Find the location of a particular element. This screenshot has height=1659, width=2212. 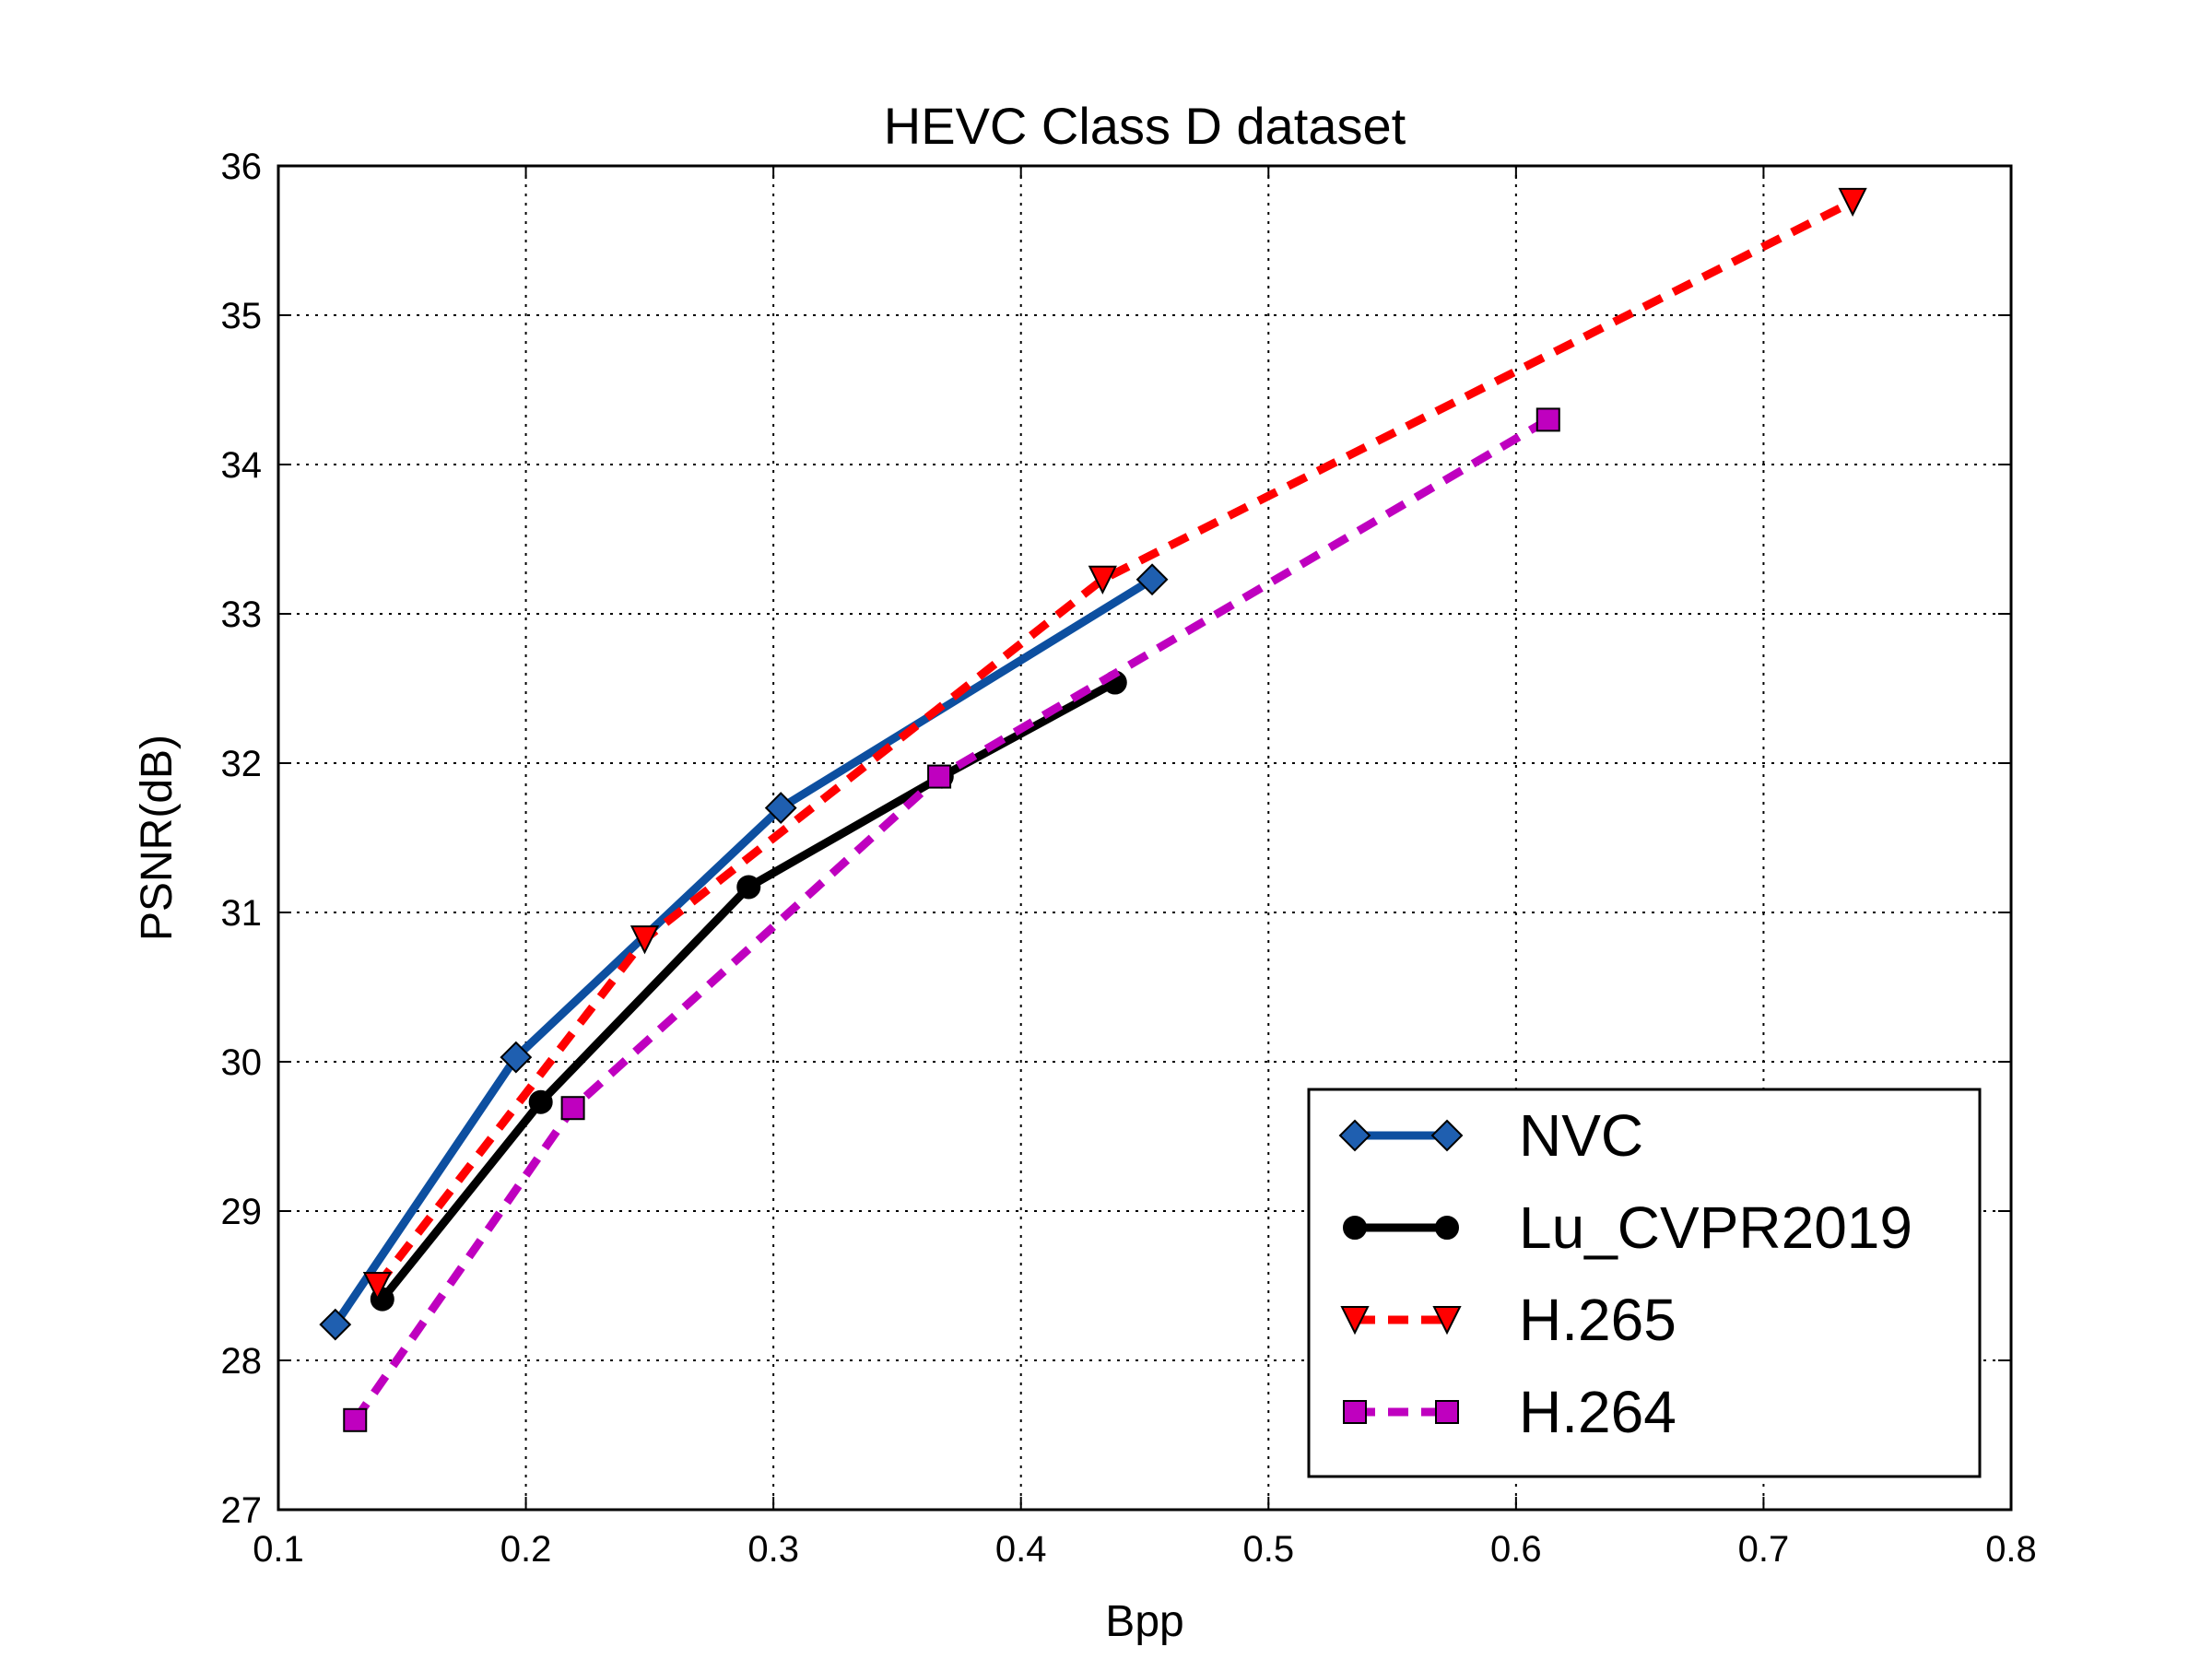

y-tick-label: 28 is located at coordinates (242, 1361).